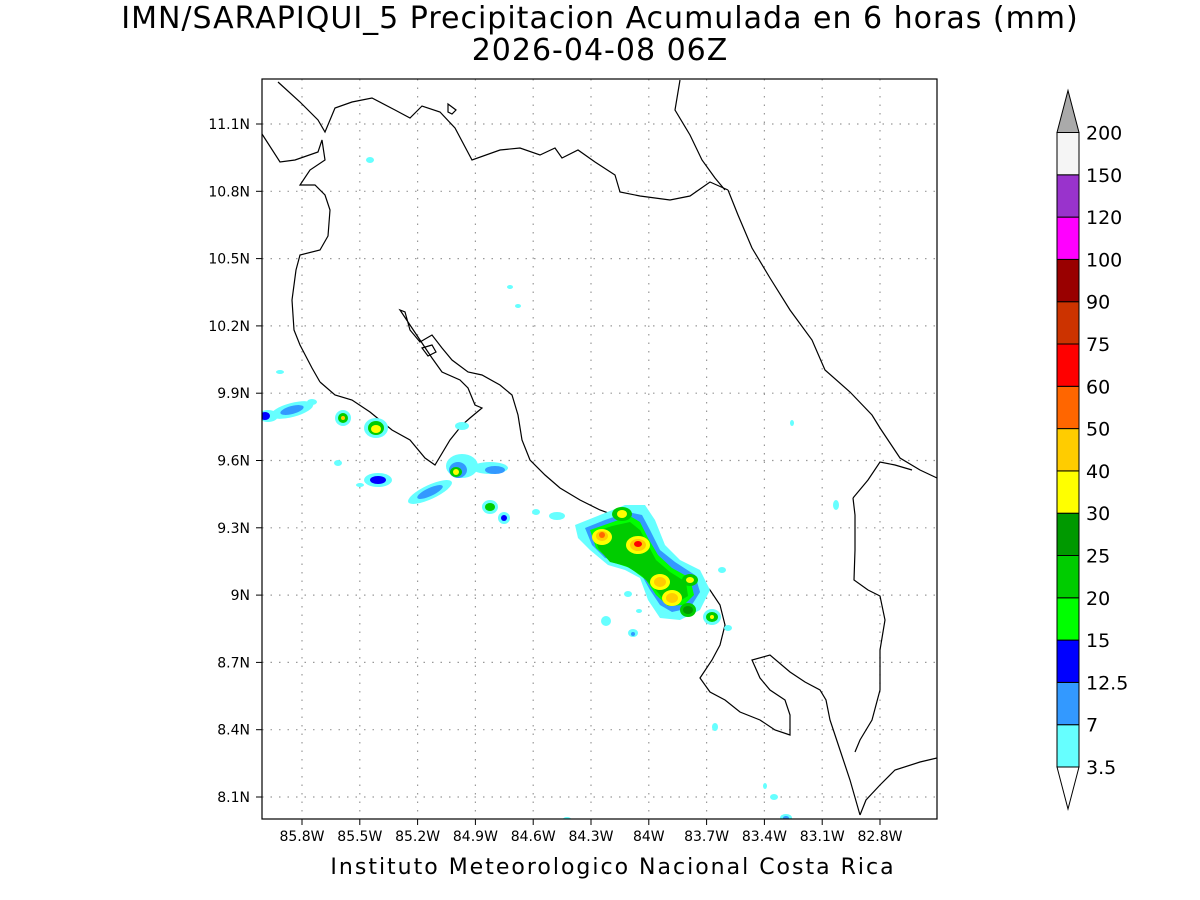 The height and width of the screenshot is (900, 1200). What do you see at coordinates (229, 125) in the screenshot?
I see `lat-tick-label: 11.1N` at bounding box center [229, 125].